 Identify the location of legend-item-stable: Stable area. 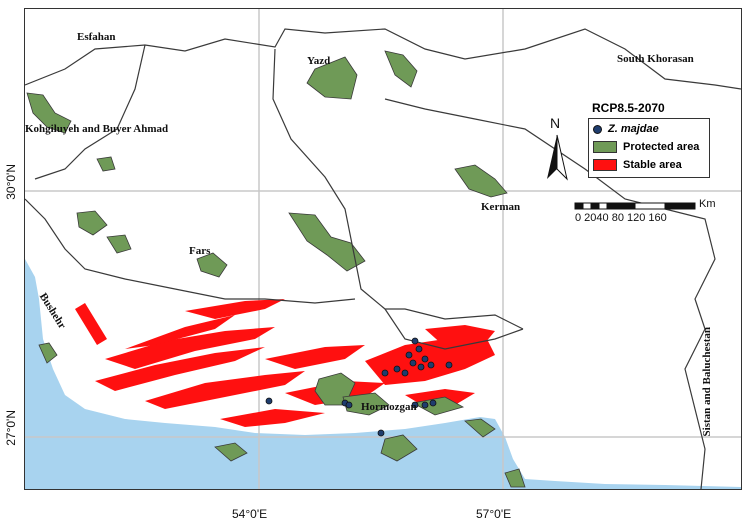
(637, 165).